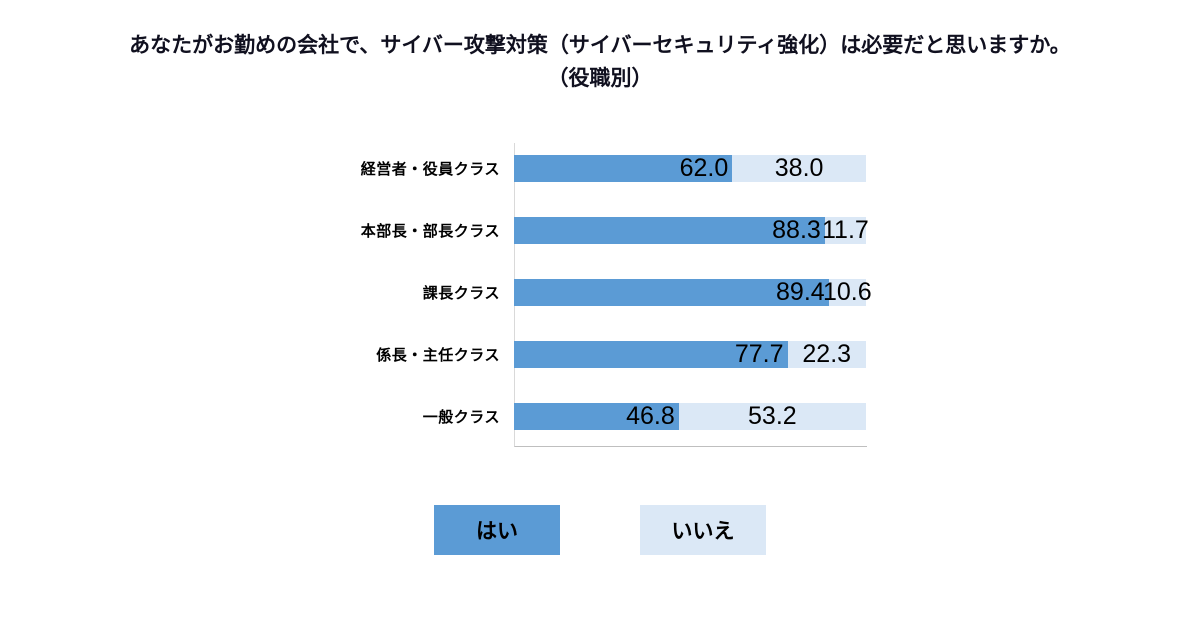 Image resolution: width=1200 pixels, height=630 pixels. I want to click on bar-row: 課長クラス 89.4 10.6, so click(601, 292).